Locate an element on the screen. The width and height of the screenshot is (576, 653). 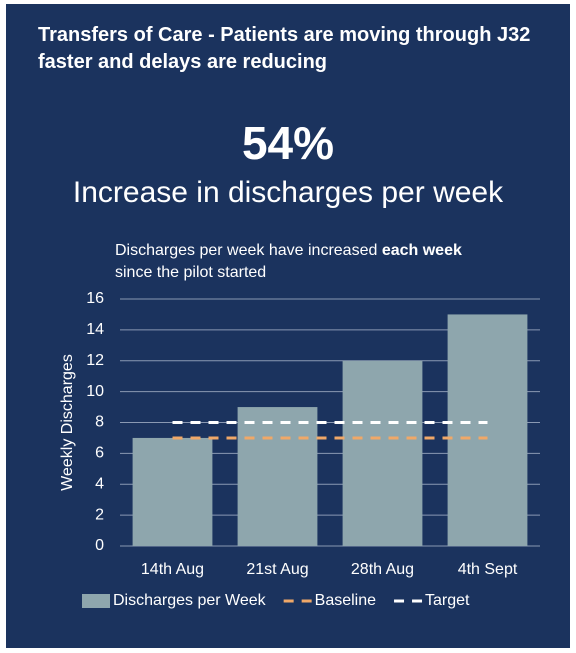
y-tick-label: 10 is located at coordinates (95, 391).